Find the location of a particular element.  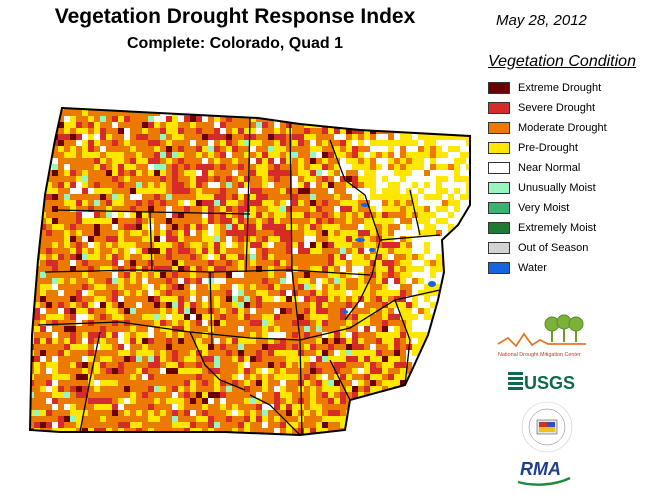

legend-item-extremely-moist: Extremely Moist is located at coordinates (547, 228).